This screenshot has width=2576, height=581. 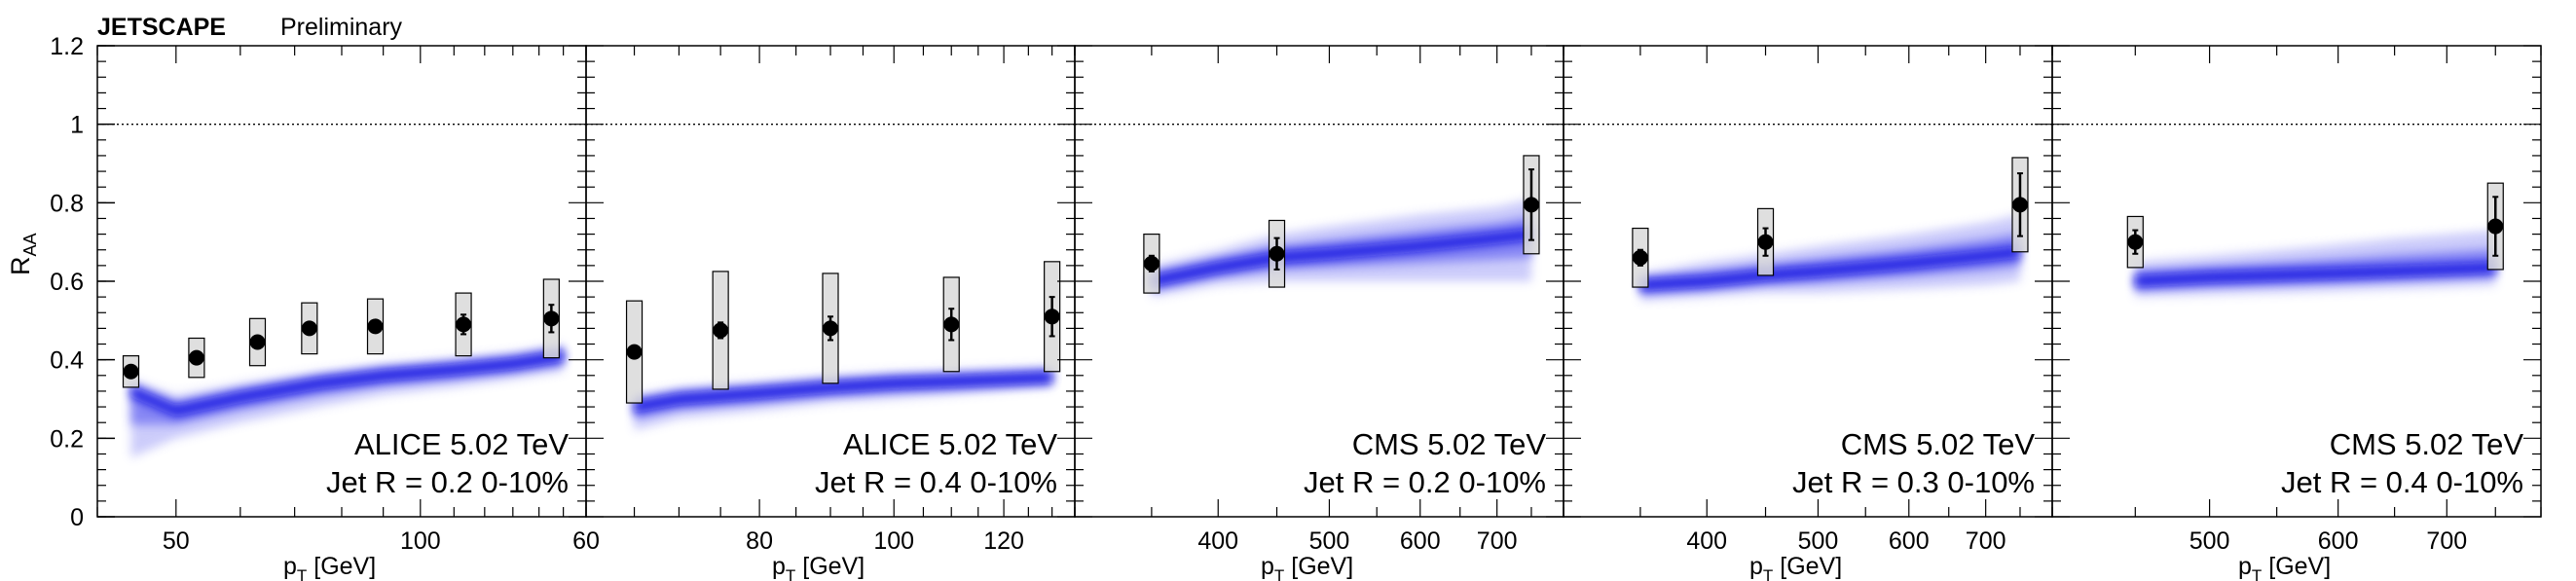 What do you see at coordinates (77, 517) in the screenshot?
I see `y-tick-label: 0` at bounding box center [77, 517].